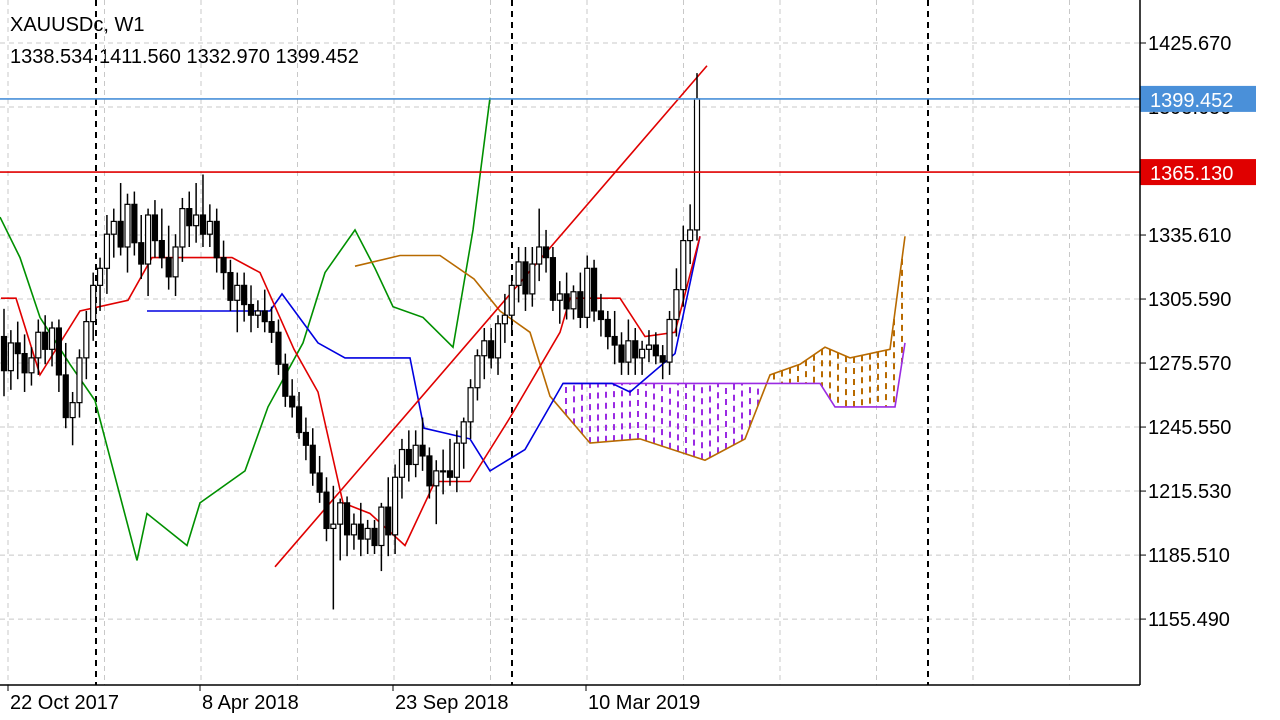  What do you see at coordinates (734, 375) in the screenshot?
I see `senkou-span-b-line` at bounding box center [734, 375].